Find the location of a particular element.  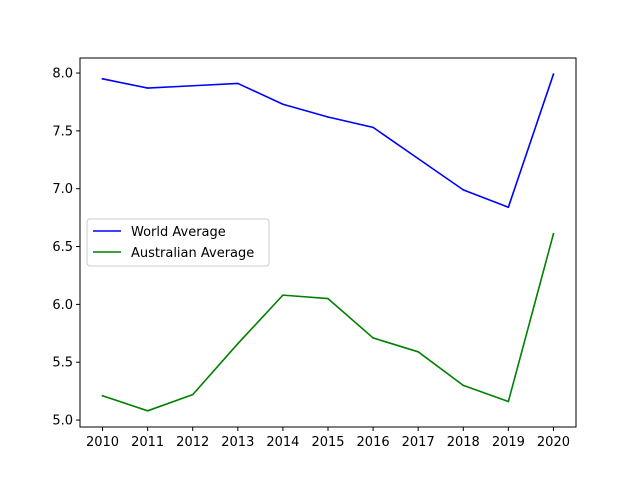

legend-label-world: World Average is located at coordinates (178, 232).